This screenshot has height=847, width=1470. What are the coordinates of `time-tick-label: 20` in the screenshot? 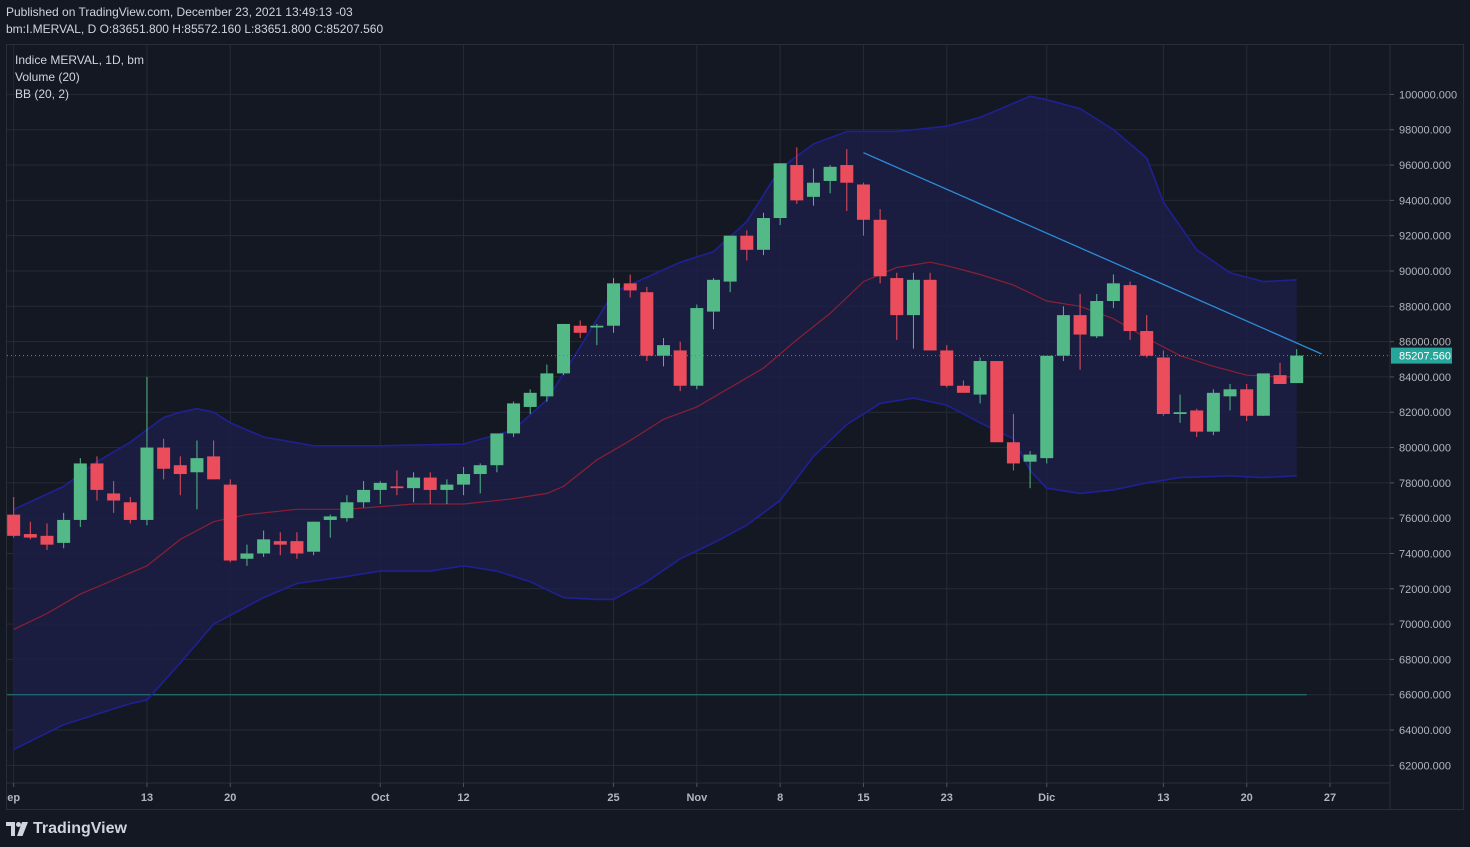 It's located at (230, 798).